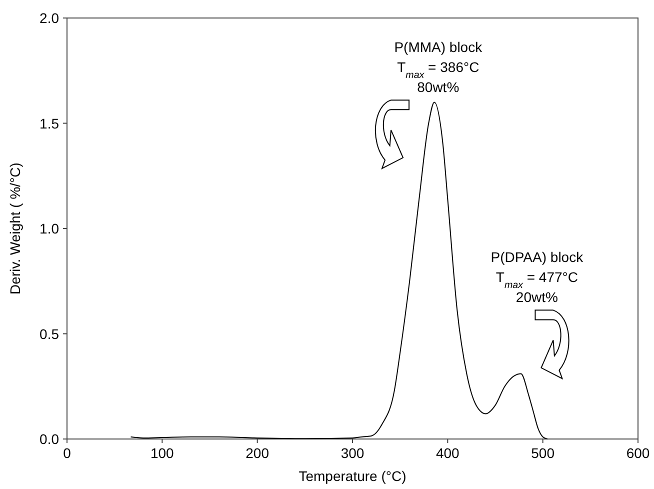 Image resolution: width=654 pixels, height=489 pixels. Describe the element at coordinates (258, 453) in the screenshot. I see `x-tick-label: 200` at that location.